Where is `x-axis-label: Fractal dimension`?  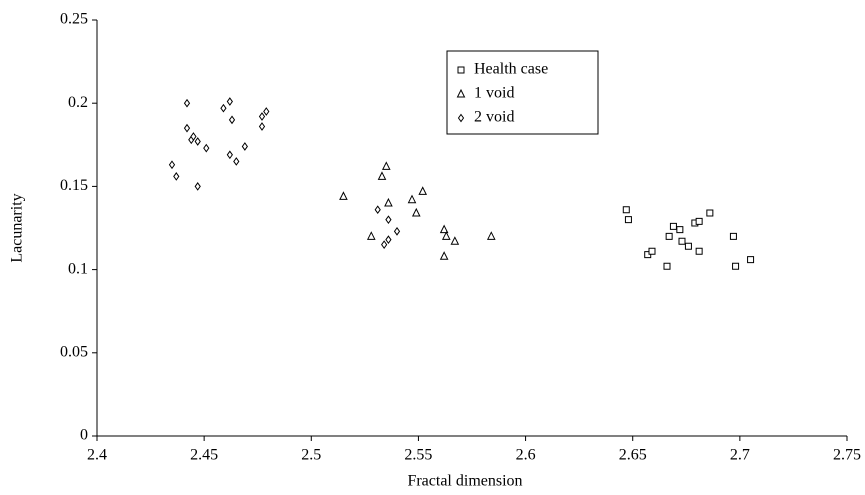
x-axis-label: Fractal dimension is located at coordinates (464, 481).